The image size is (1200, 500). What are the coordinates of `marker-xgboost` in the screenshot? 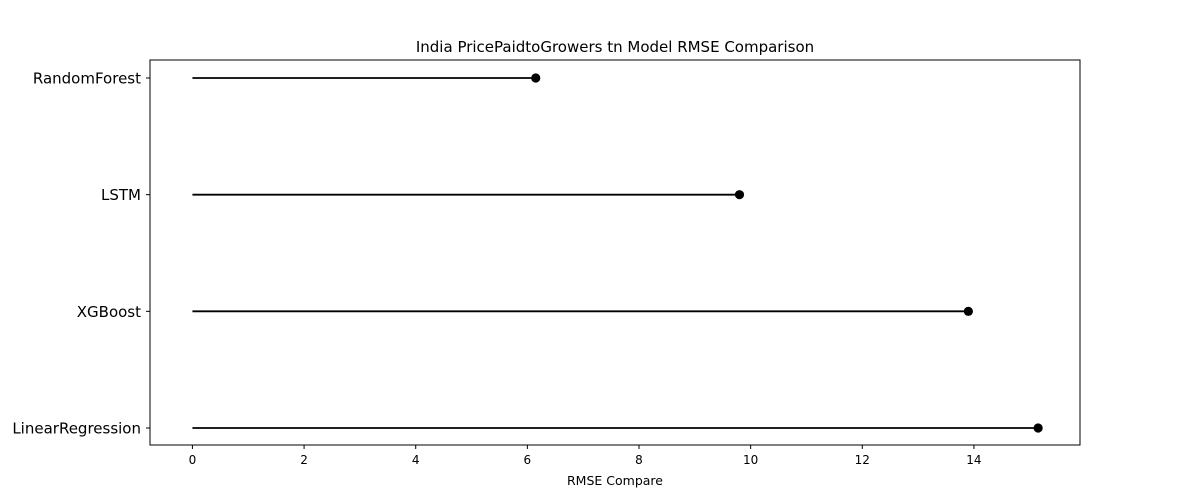 It's located at (968, 311).